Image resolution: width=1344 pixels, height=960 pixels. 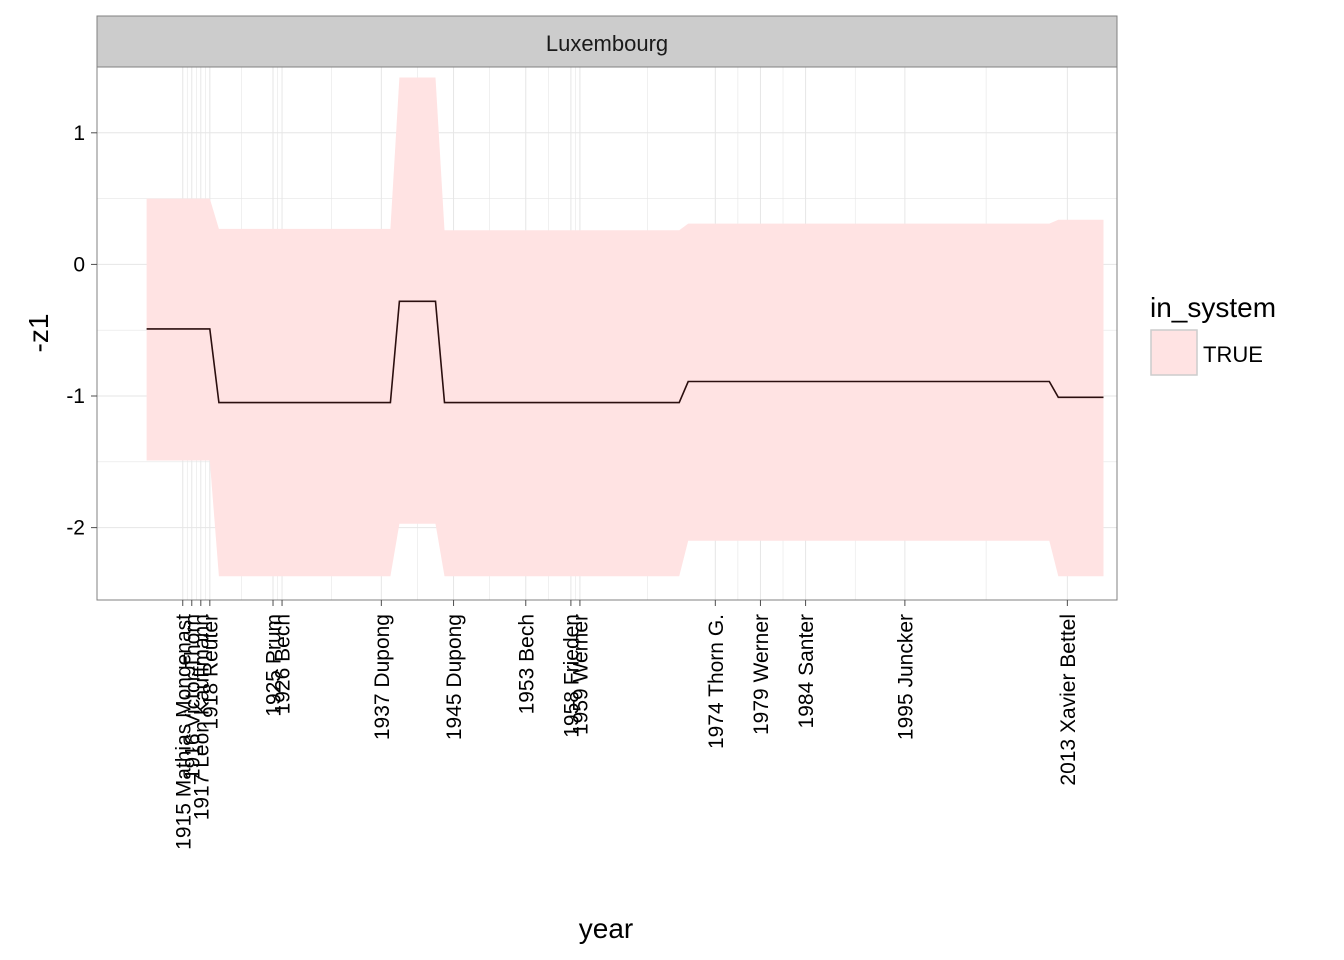 I want to click on x-tick-label: 1945 Dupong, so click(x=454, y=677).